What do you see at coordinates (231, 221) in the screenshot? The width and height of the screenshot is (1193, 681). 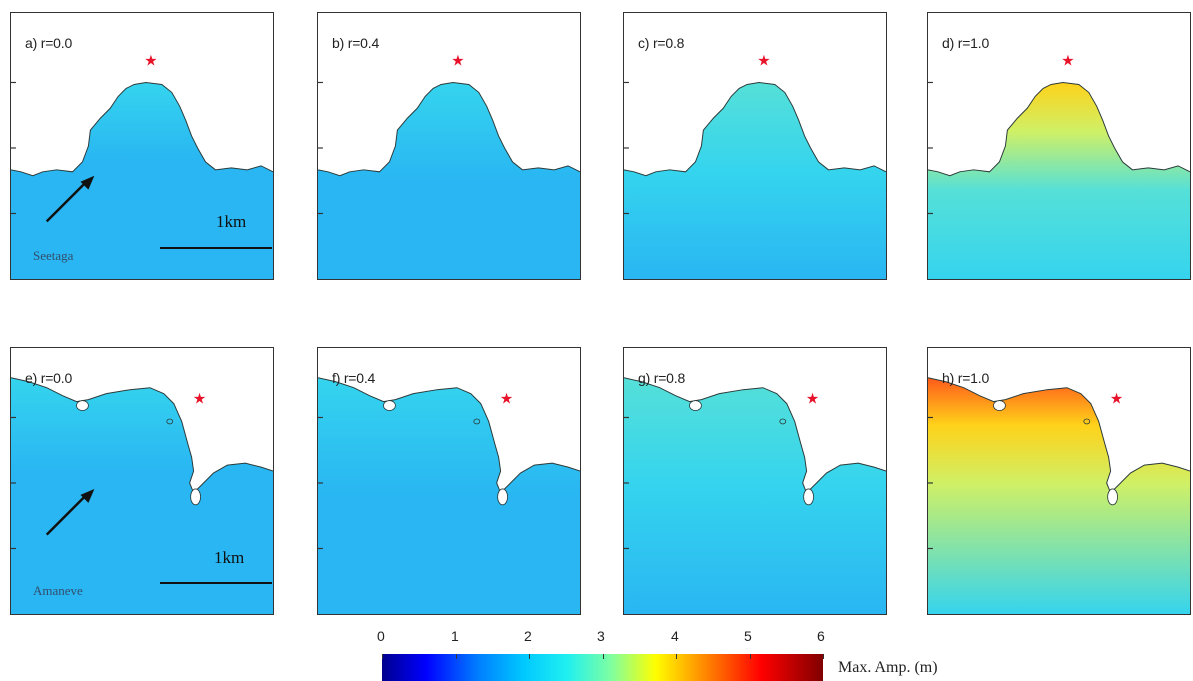 I see `scale-label-top: 1km` at bounding box center [231, 221].